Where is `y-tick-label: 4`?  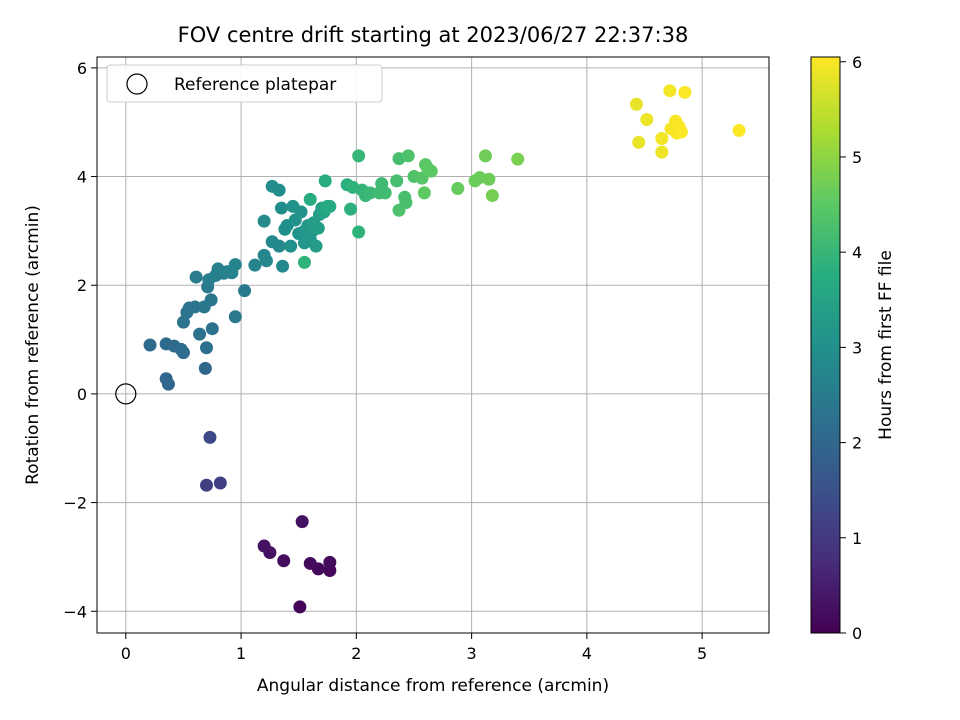
y-tick-label: 4 is located at coordinates (82, 177).